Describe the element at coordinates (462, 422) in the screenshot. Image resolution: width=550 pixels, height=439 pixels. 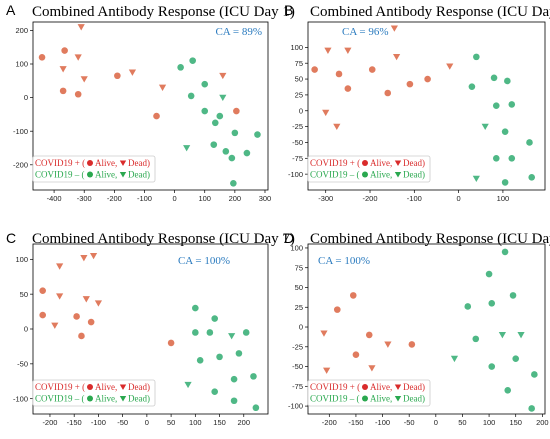
I see `x-tick-label: 50` at that location.